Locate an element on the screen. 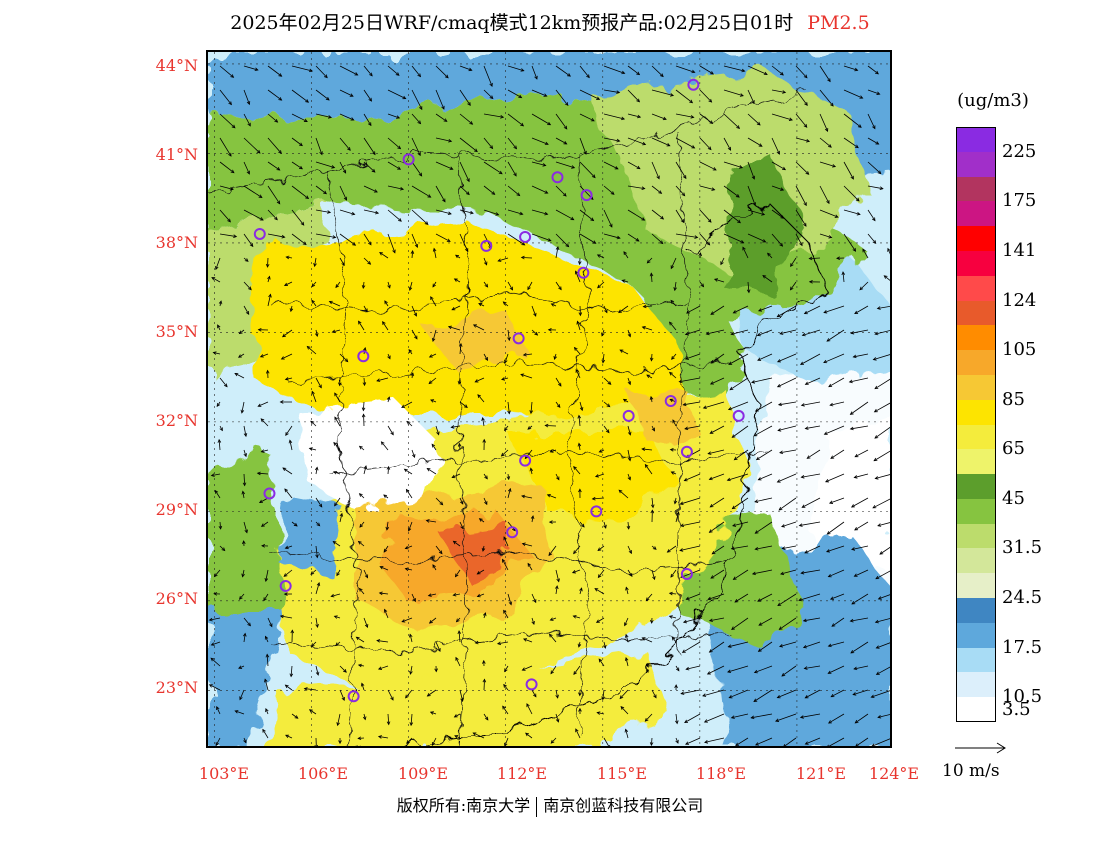 Image resolution: width=1100 pixels, height=850 pixels. colorbar-label: 3.5 is located at coordinates (1016, 709).